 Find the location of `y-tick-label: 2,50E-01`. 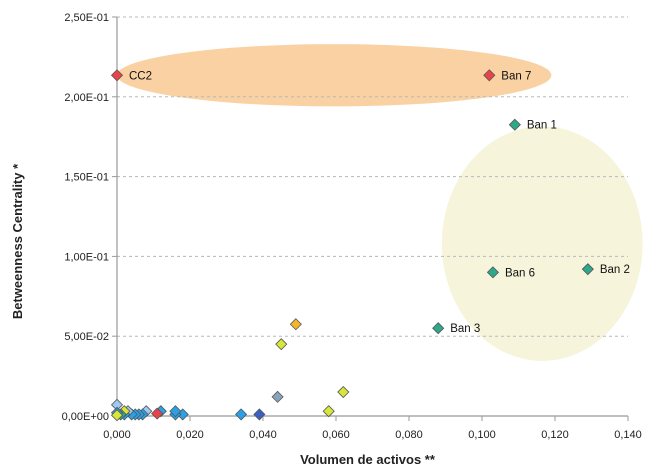

y-tick-label: 2,50E-01 is located at coordinates (86, 18).